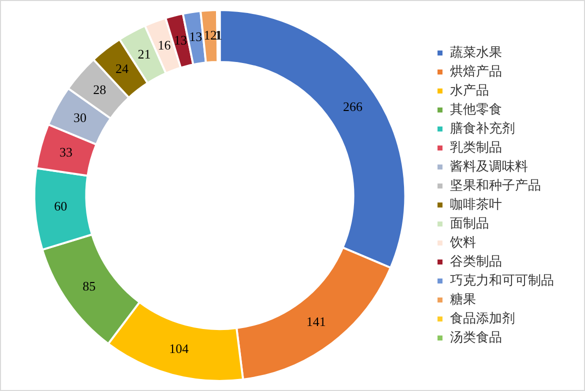 The image size is (585, 391). What do you see at coordinates (476, 110) in the screenshot?
I see `legend-label: 其他零食` at bounding box center [476, 110].